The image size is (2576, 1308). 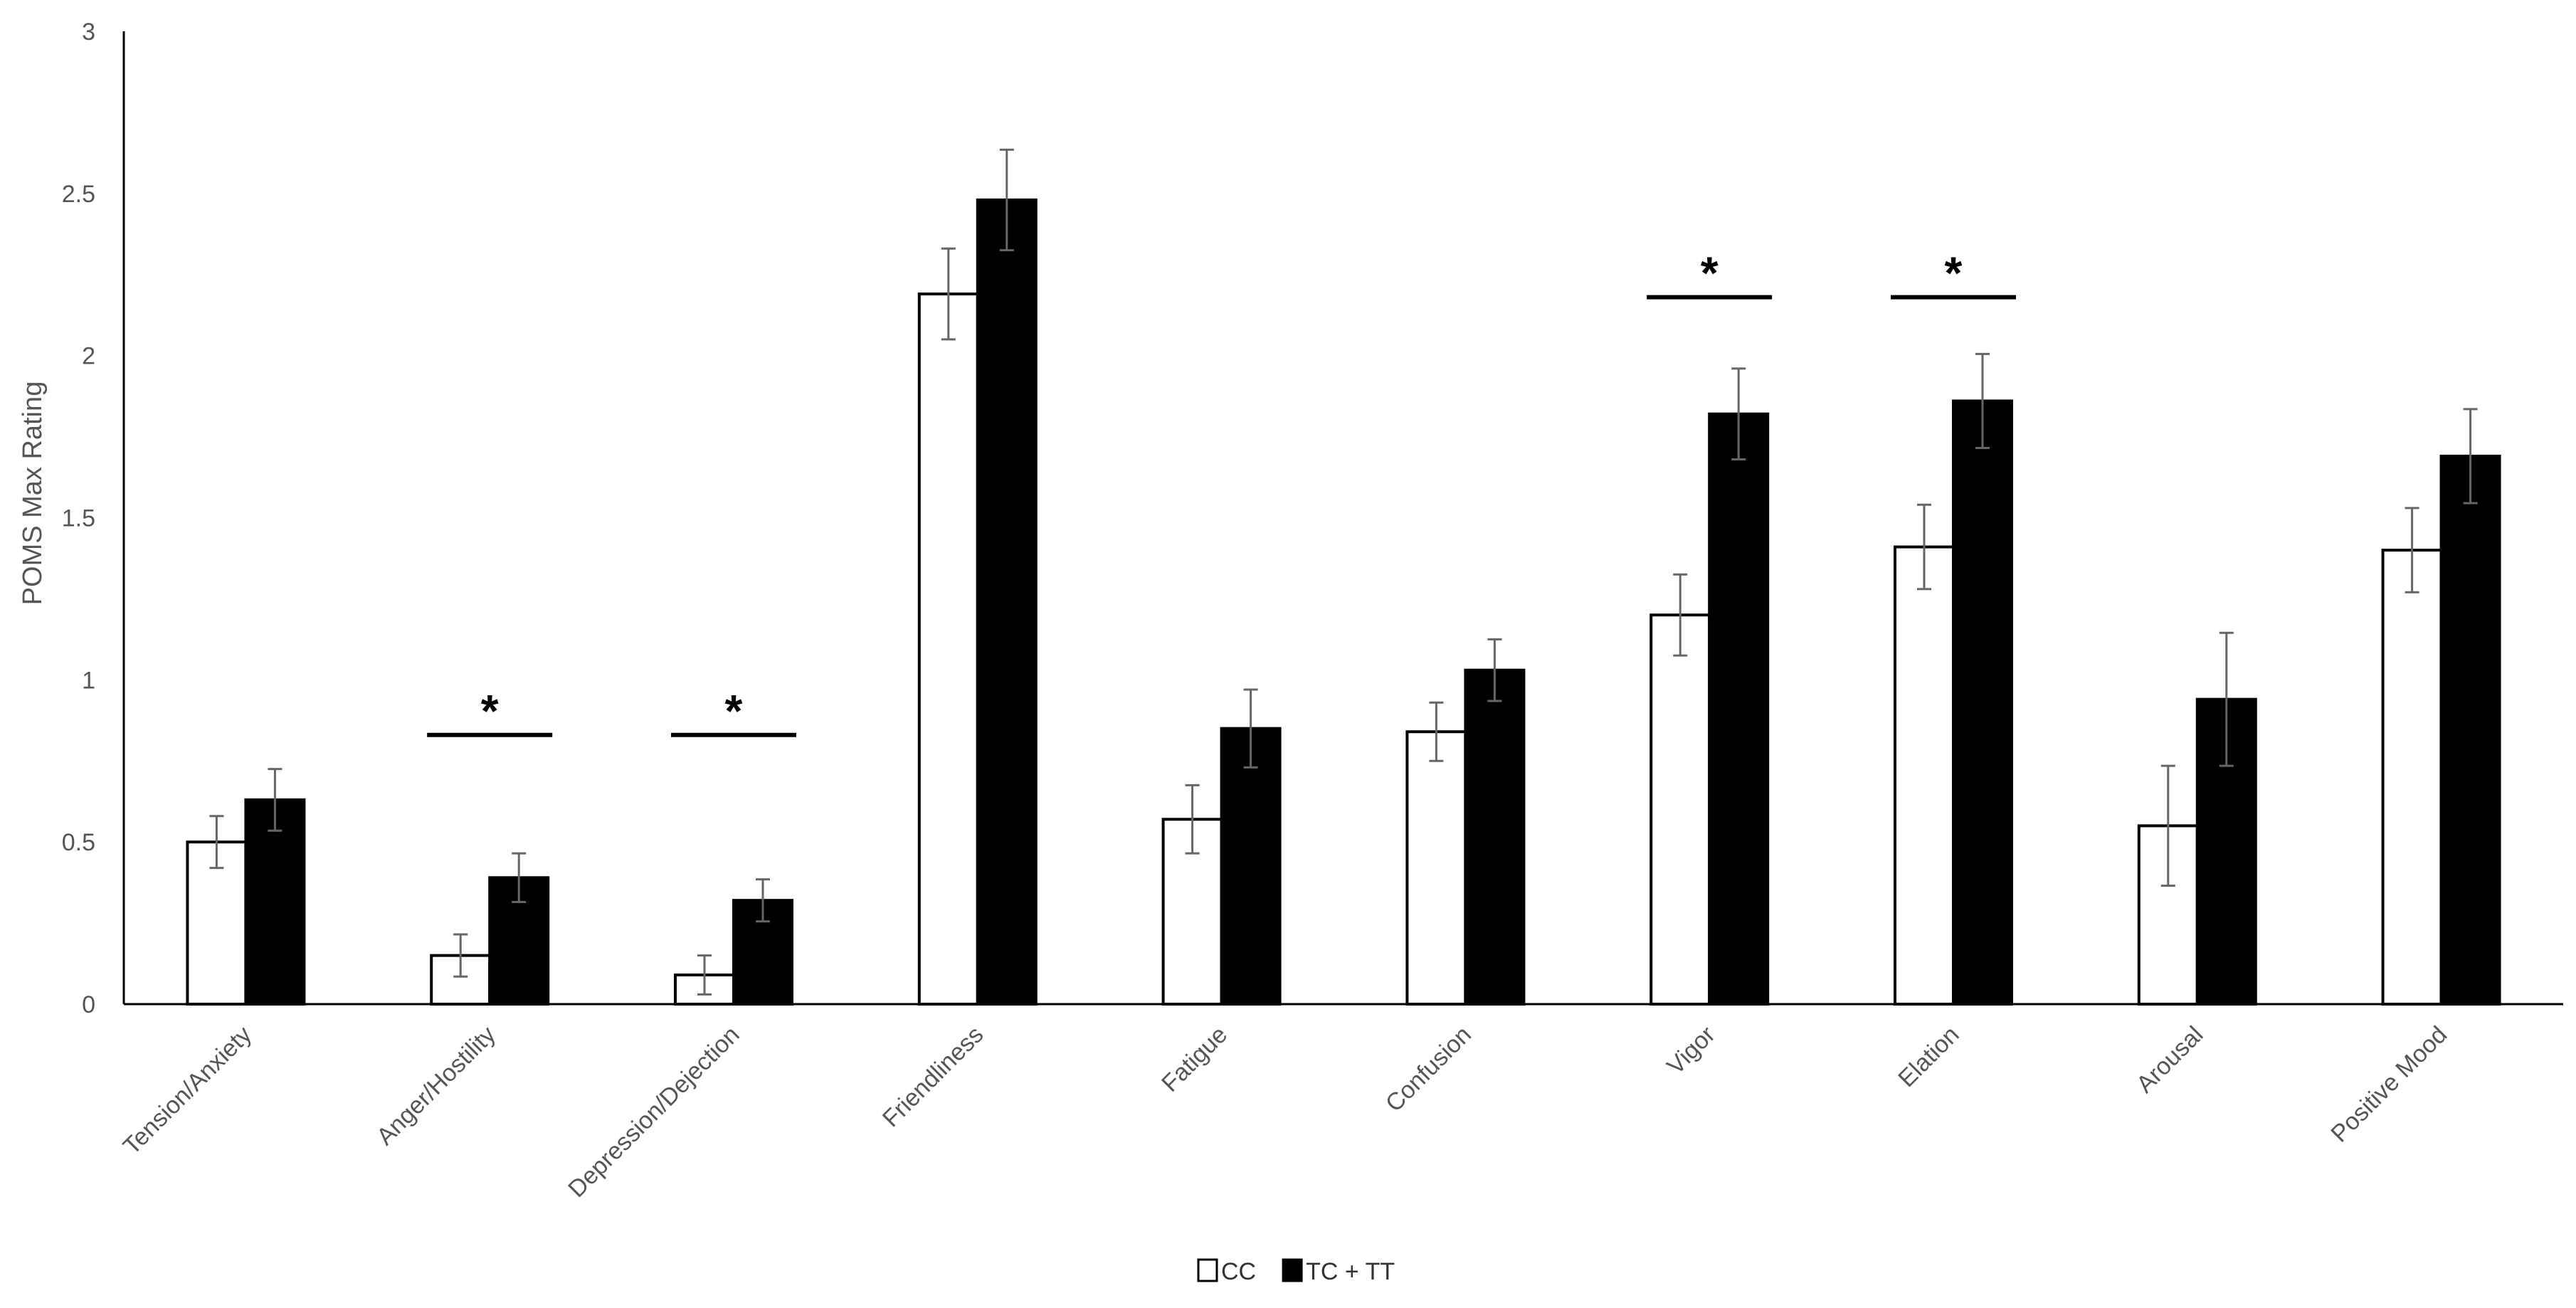 I want to click on error-bar-cc-anger-hostility, so click(x=460, y=955).